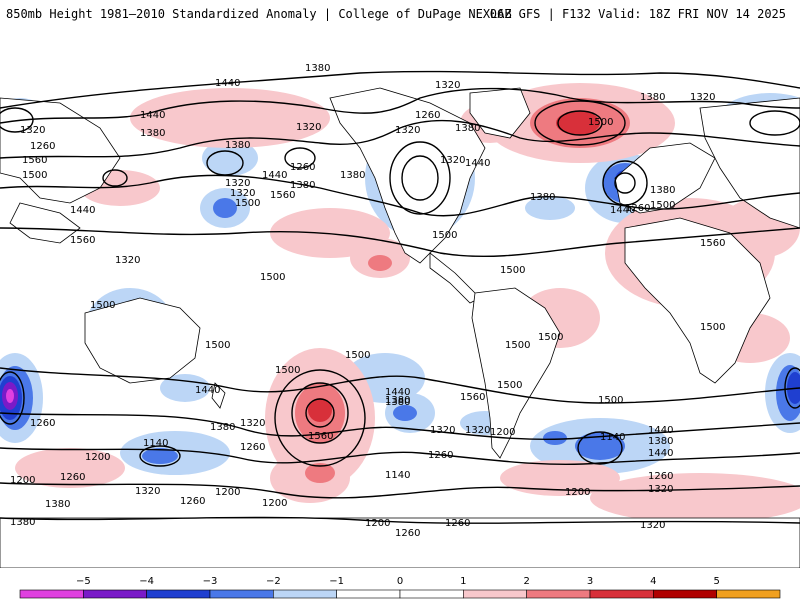 This screenshot has width=800, height=600. I want to click on colorbar-tick-label: 0, so click(400, 581).